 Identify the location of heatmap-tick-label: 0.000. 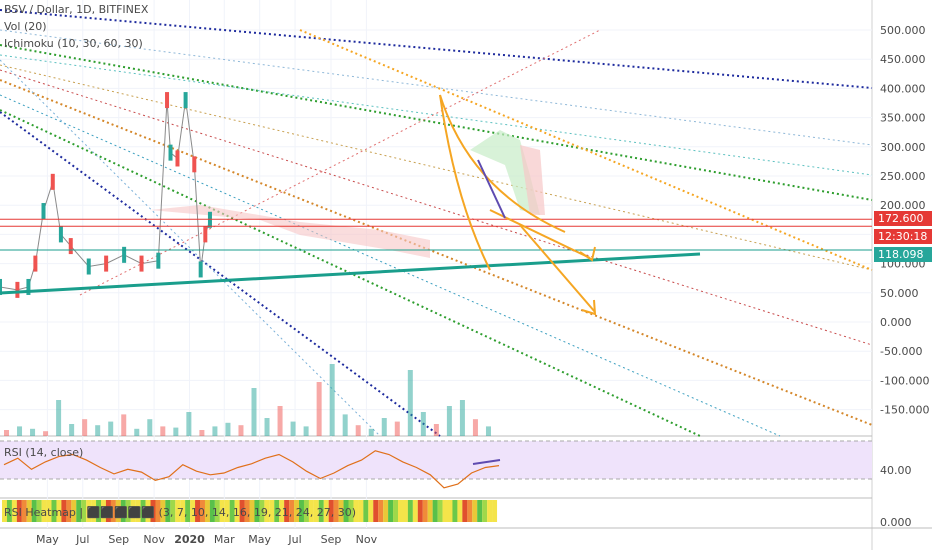
(896, 522).